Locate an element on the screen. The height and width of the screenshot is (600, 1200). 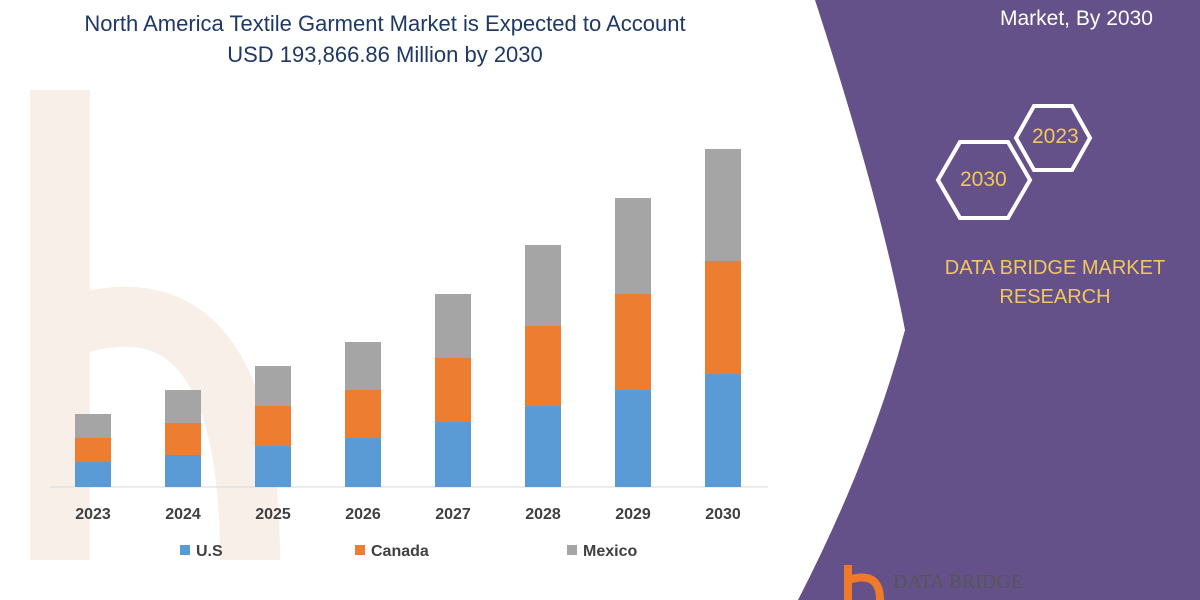
x-tick-label: 2028 is located at coordinates (543, 514).